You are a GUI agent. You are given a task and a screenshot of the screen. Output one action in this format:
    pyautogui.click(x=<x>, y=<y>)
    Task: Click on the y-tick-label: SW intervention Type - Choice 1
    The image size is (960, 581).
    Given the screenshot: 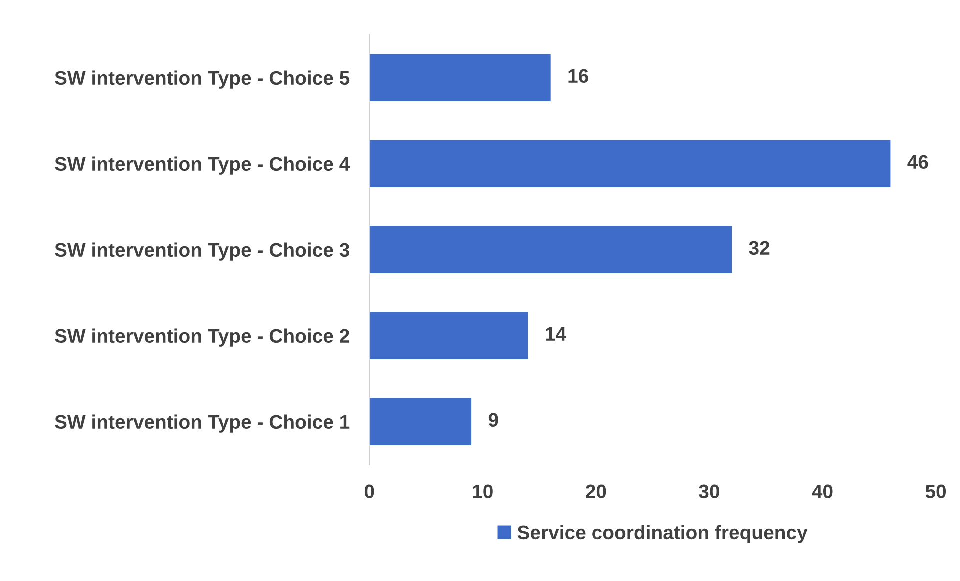 What is the action you would take?
    pyautogui.click(x=202, y=423)
    